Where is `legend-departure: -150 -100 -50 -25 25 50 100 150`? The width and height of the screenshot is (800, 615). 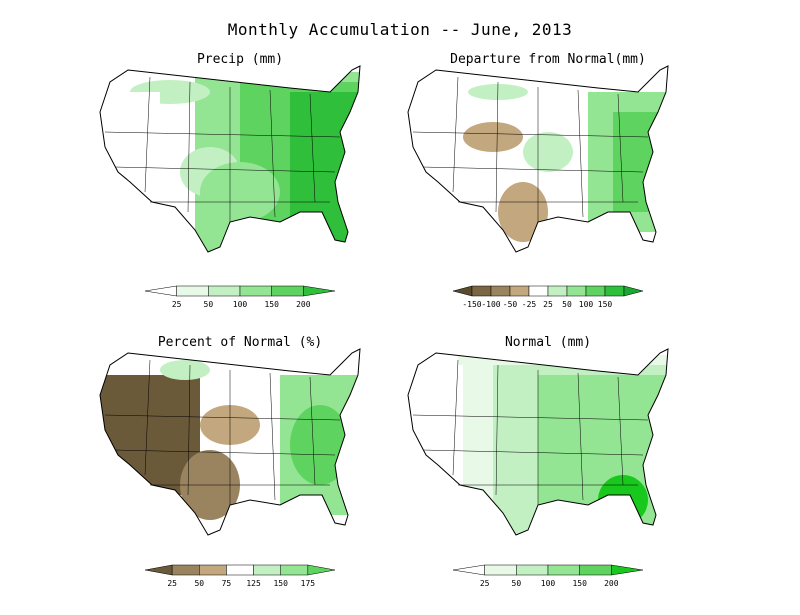 legend-departure: -150 -100 -50 -25 25 50 100 150 is located at coordinates (548, 304).